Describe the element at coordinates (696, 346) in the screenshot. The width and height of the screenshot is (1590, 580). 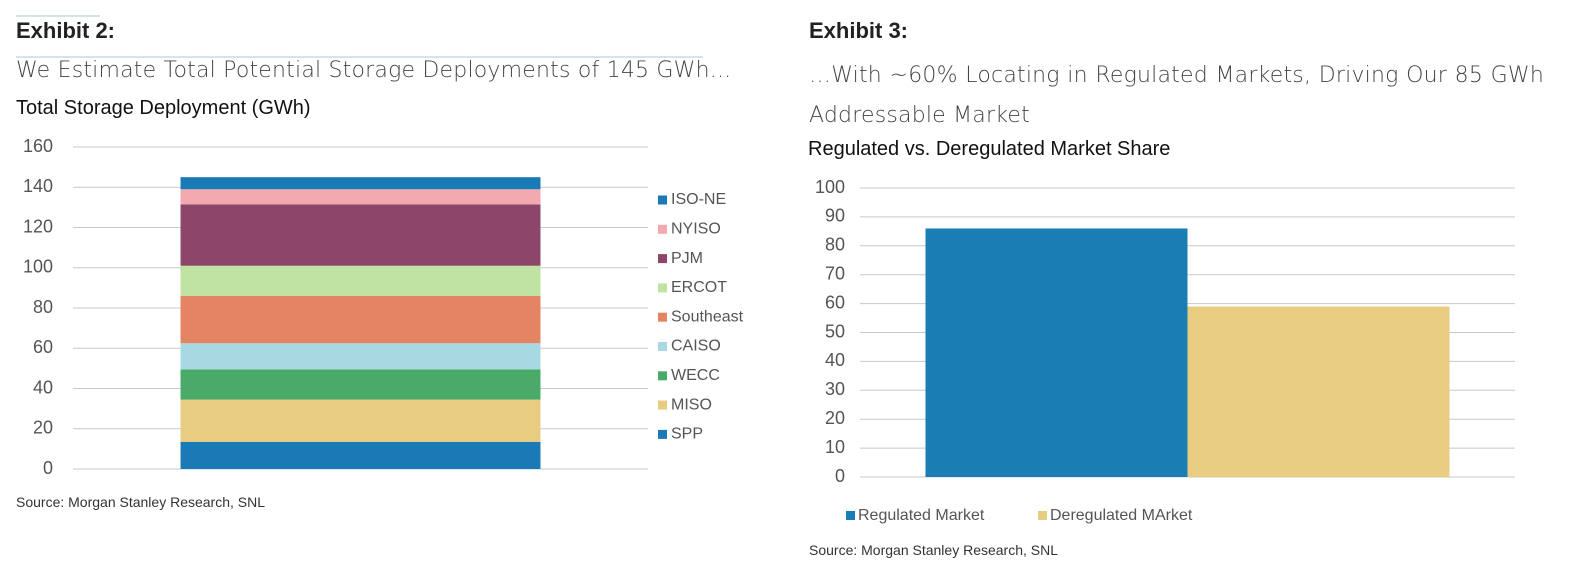
I see `legend-label: CAISO` at that location.